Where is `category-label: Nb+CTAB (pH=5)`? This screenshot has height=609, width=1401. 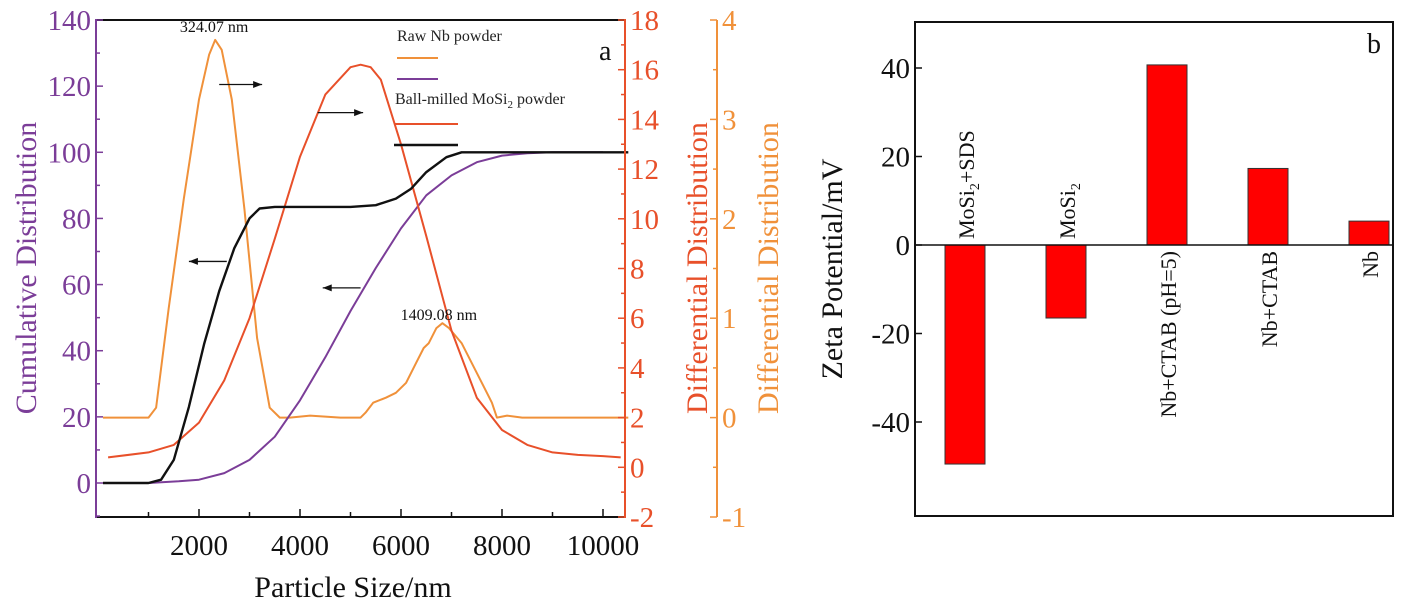
category-label: Nb+CTAB (pH=5) is located at coordinates (1168, 334).